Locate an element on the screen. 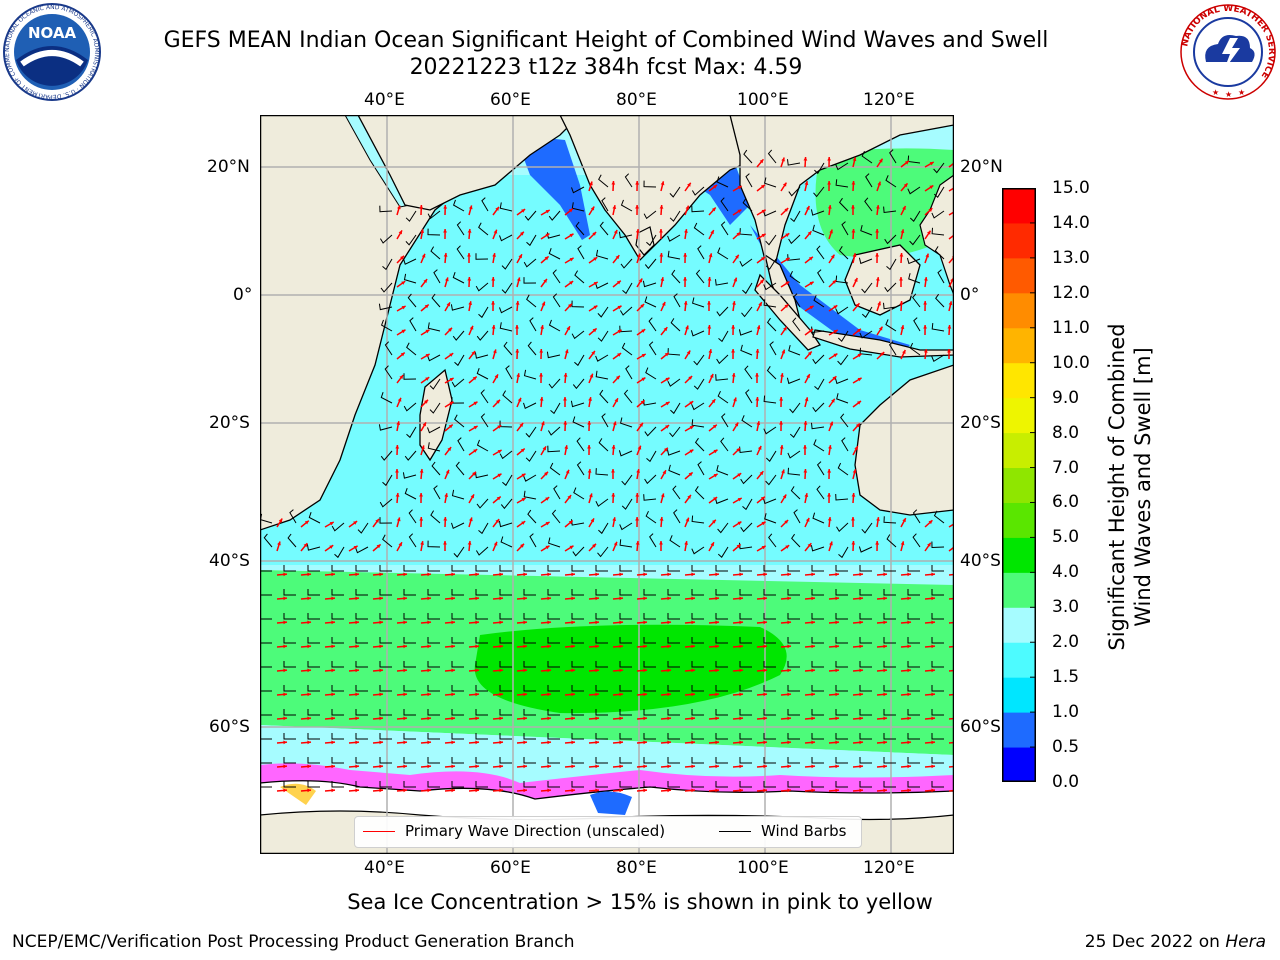 The image size is (1280, 960). wind-barbs-legend-line is located at coordinates (735, 831).